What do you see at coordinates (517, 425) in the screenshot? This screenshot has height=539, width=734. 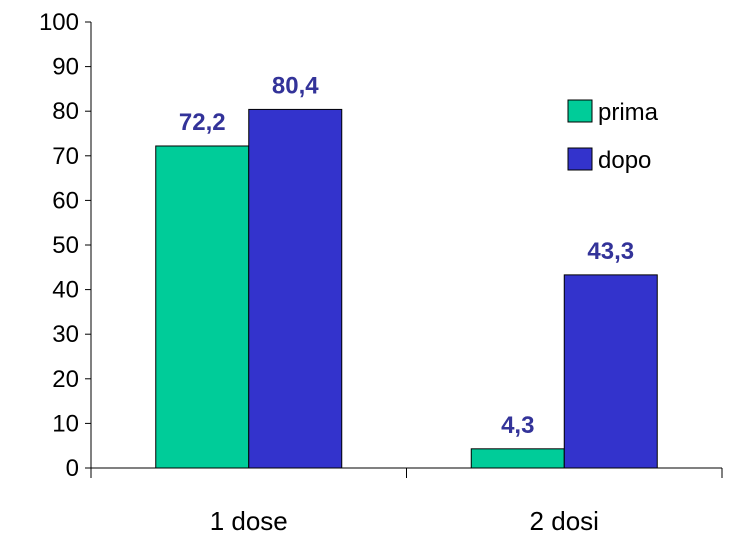 I see `data-label-prima: 4,3` at bounding box center [517, 425].